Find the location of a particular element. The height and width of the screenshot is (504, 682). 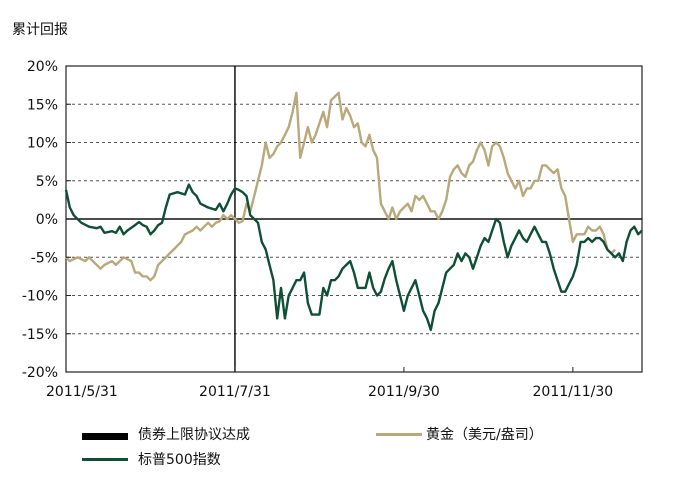

y-tick-label: -20% is located at coordinates (40, 373).